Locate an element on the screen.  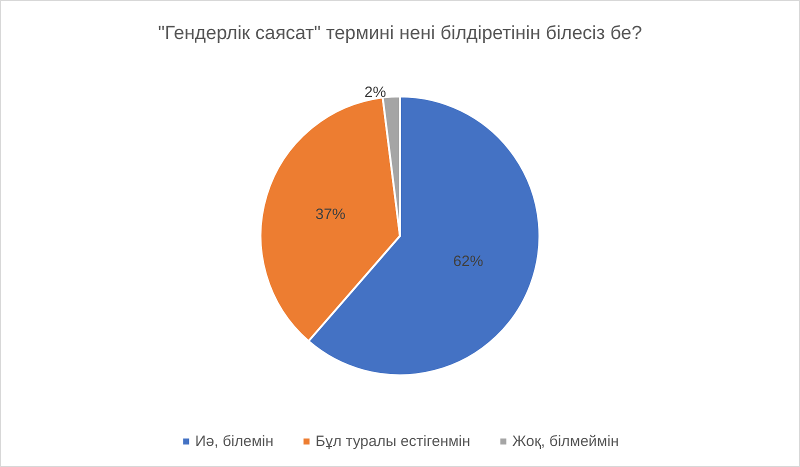
legend-label: Иә, білемін is located at coordinates (234, 441).